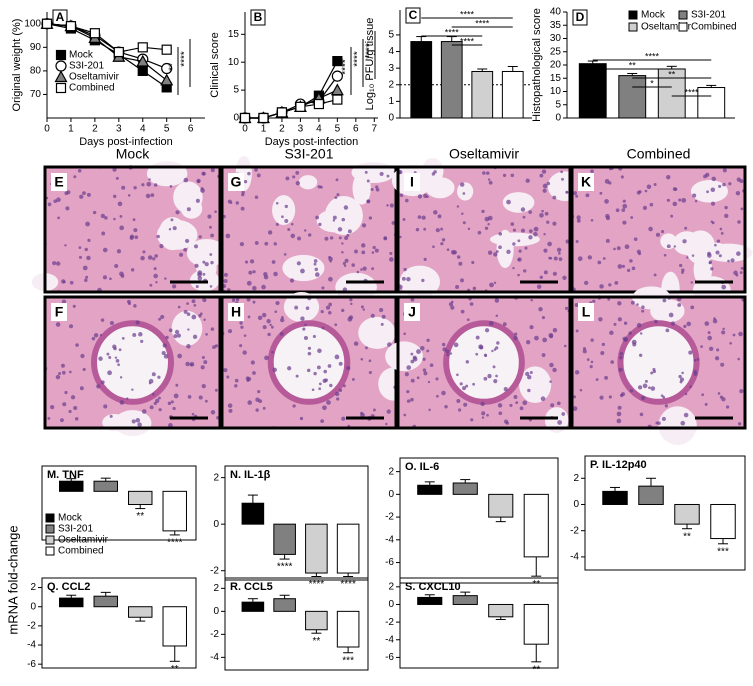 The height and width of the screenshot is (686, 753). What do you see at coordinates (661, 236) in the screenshot?
I see `histology-image: K` at bounding box center [661, 236].